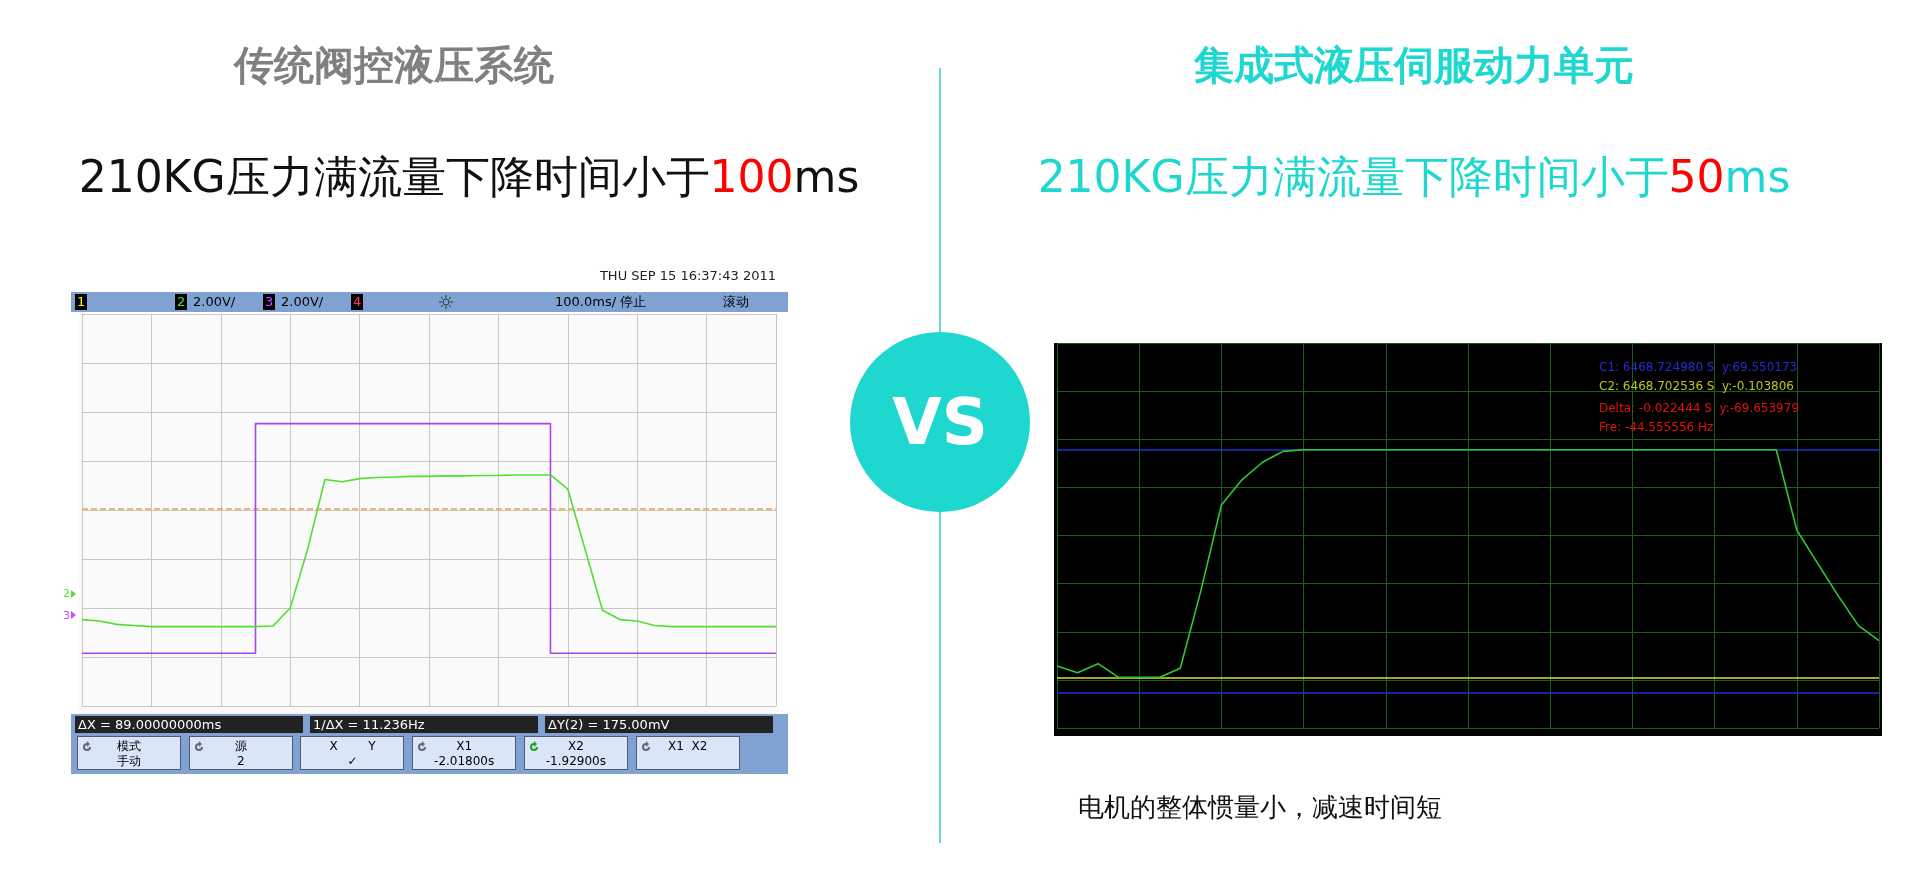  I want to click on chart-subtitle: 210KG压力满流量下降时间小于100ms, so click(469, 176).